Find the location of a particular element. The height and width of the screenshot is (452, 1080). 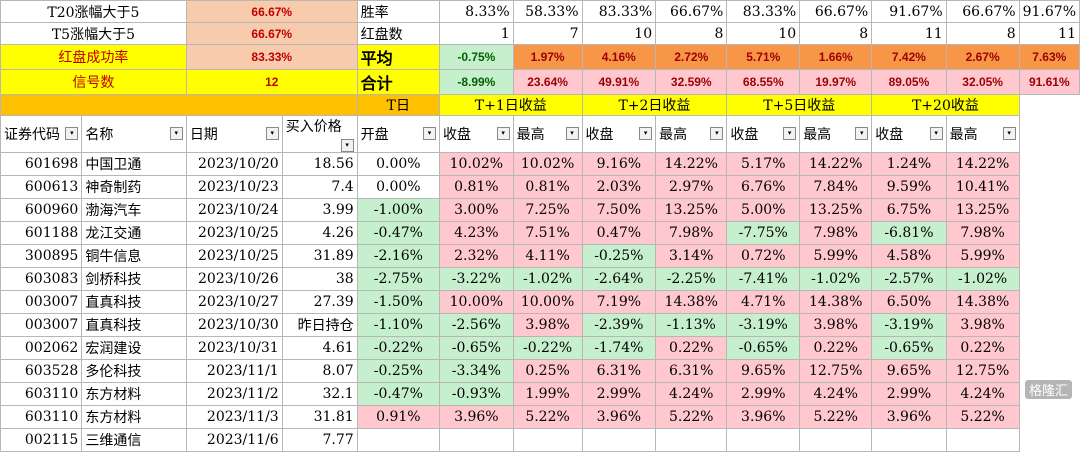

table-cell: 38 is located at coordinates (319, 279).